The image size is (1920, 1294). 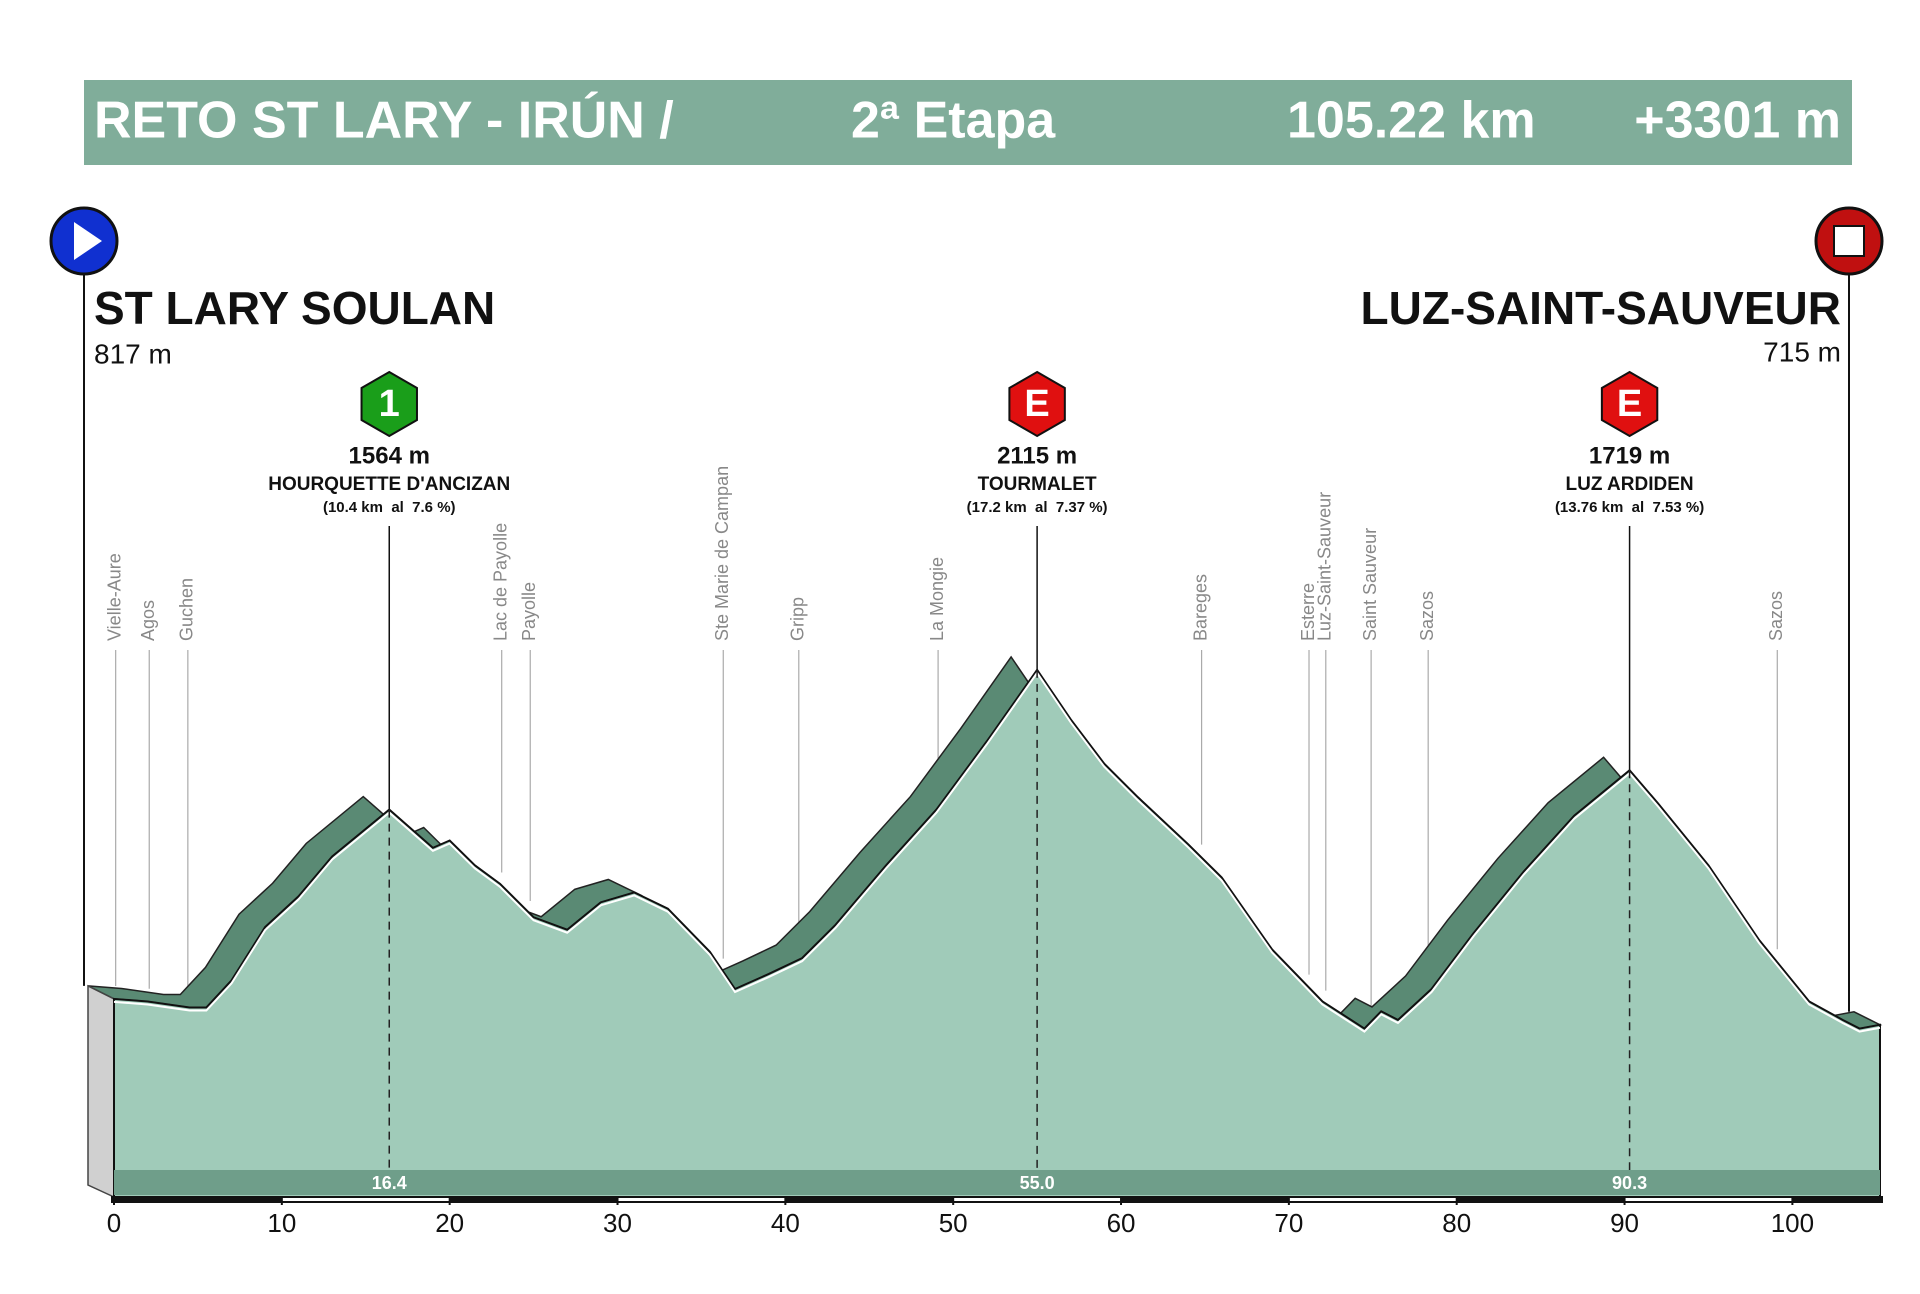 What do you see at coordinates (722, 553) in the screenshot?
I see `place-label: Ste Marie de Campan` at bounding box center [722, 553].